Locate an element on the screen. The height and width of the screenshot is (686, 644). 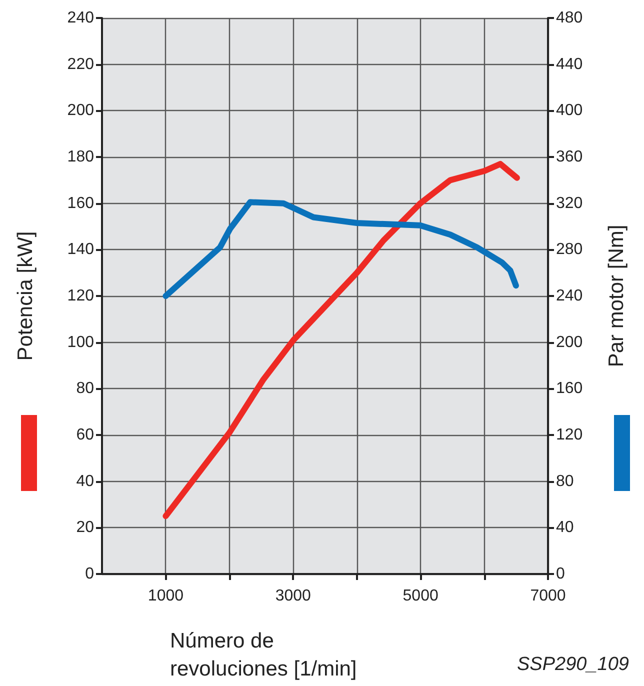
y2-tick-label: 240 is located at coordinates (569, 296).